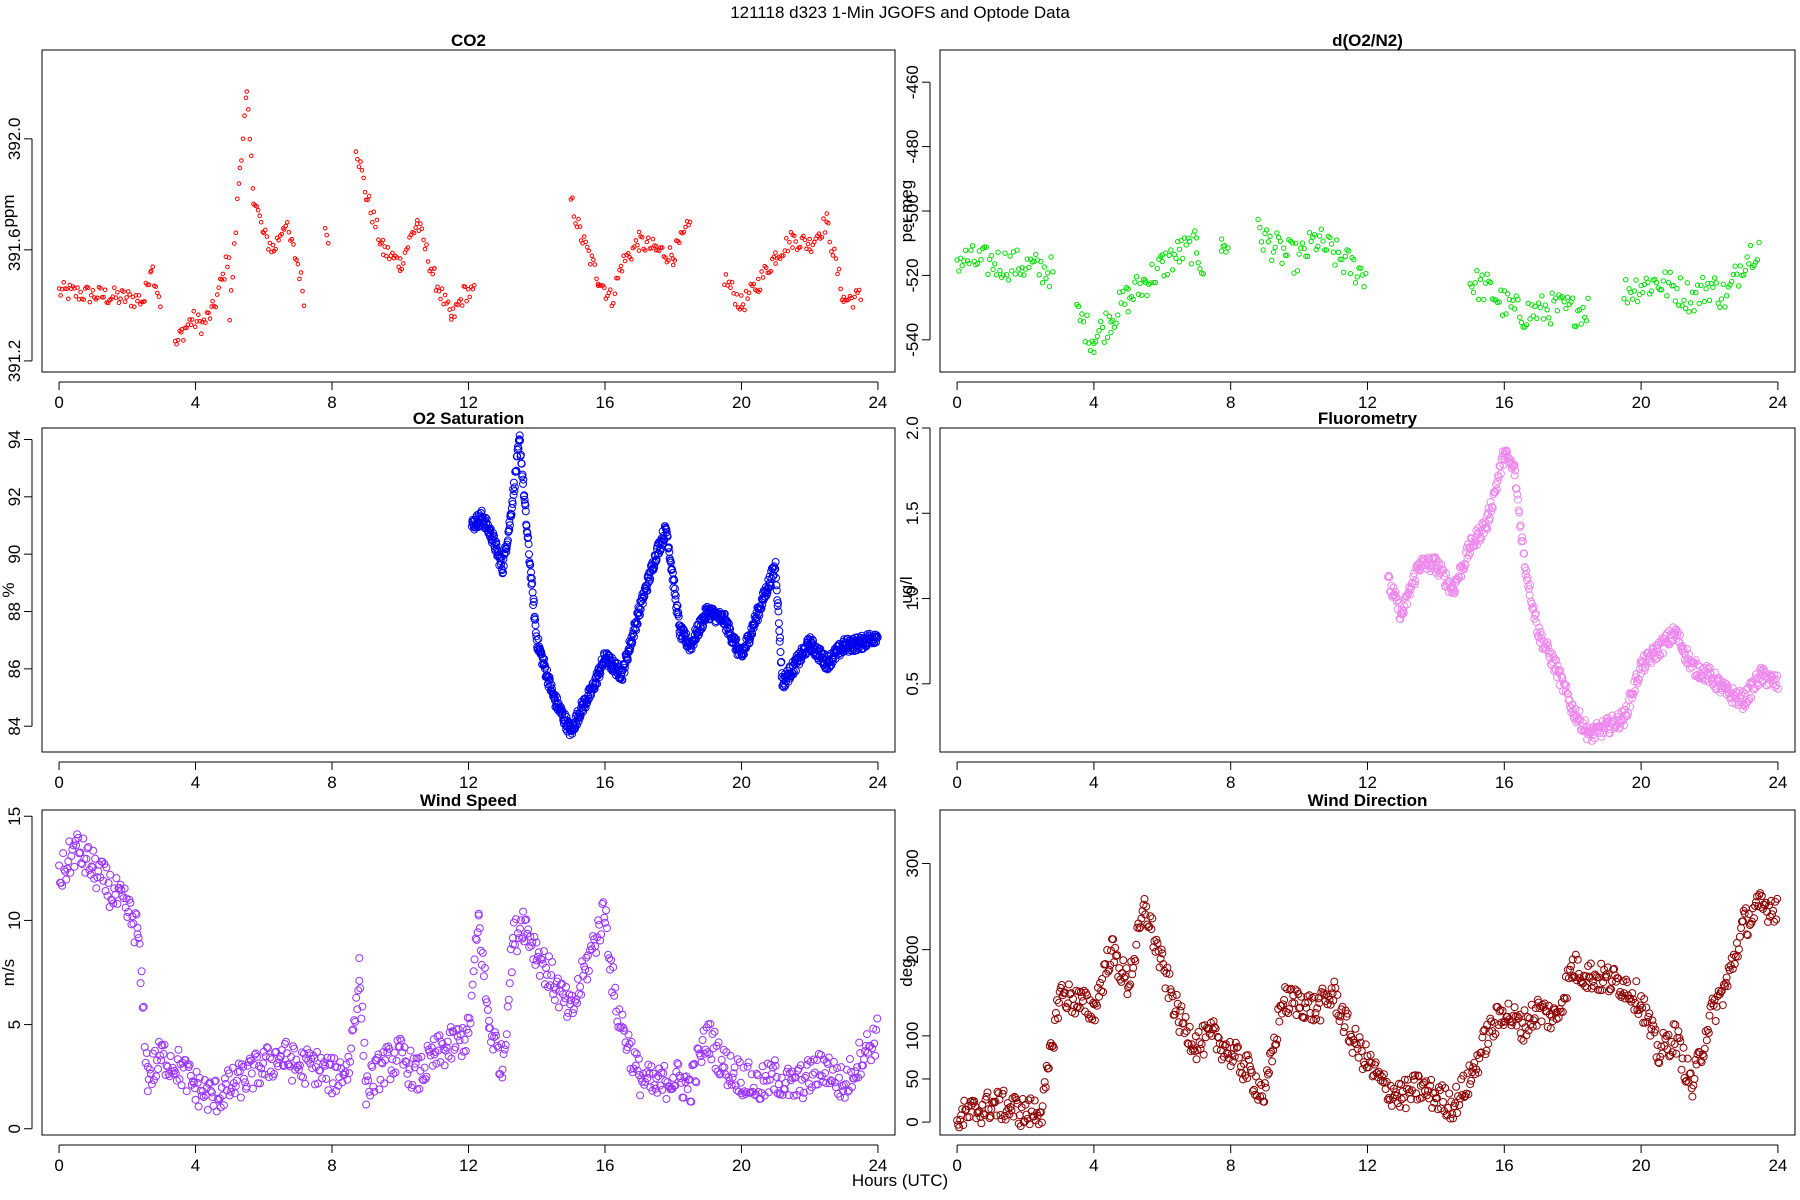 This screenshot has height=1200, width=1800. What do you see at coordinates (1358, 286) in the screenshot?
I see `data-points-do2n2` at bounding box center [1358, 286].